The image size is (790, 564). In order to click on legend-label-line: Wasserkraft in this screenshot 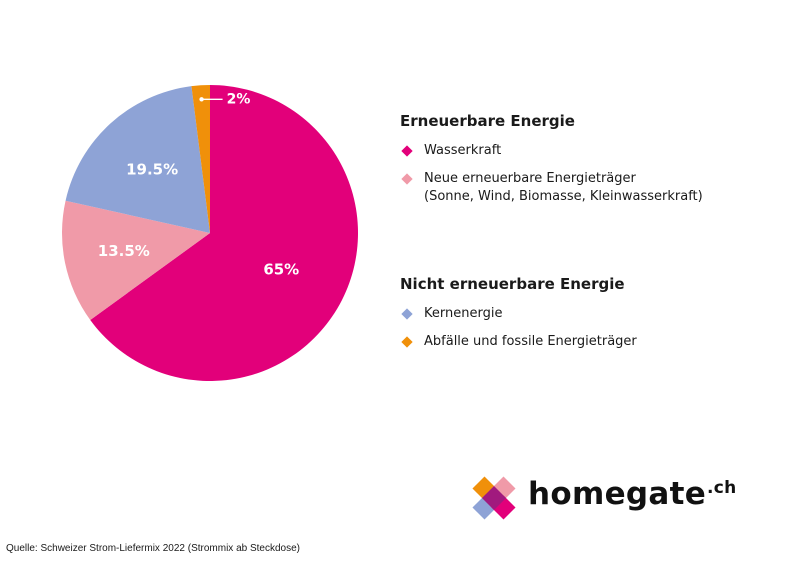, I will do `click(463, 150)`.